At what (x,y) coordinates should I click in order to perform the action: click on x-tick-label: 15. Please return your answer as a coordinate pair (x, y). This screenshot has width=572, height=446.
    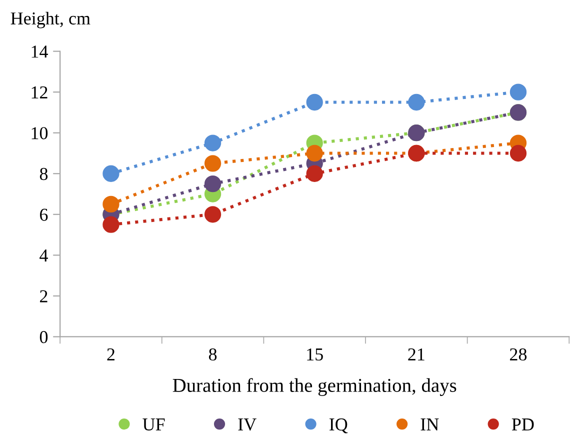
    Looking at the image, I should click on (315, 354).